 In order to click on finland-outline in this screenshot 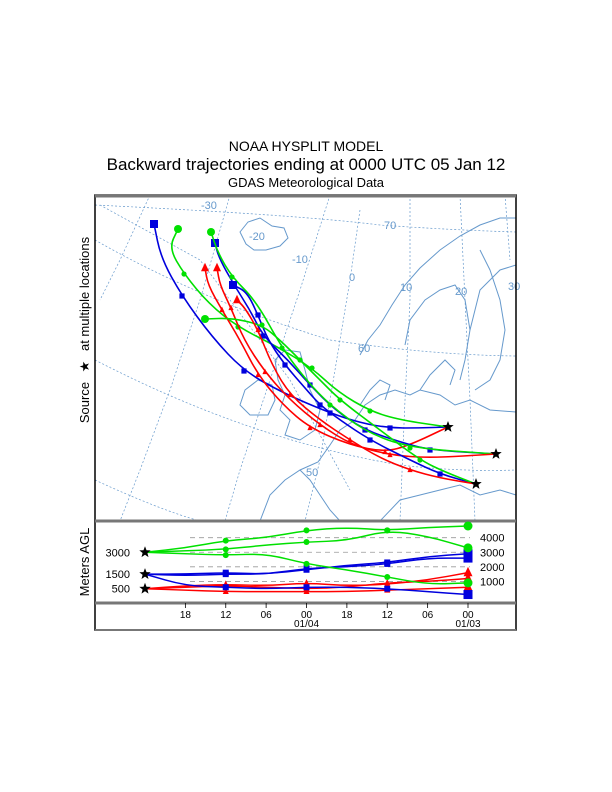, I will do `click(490, 320)`.